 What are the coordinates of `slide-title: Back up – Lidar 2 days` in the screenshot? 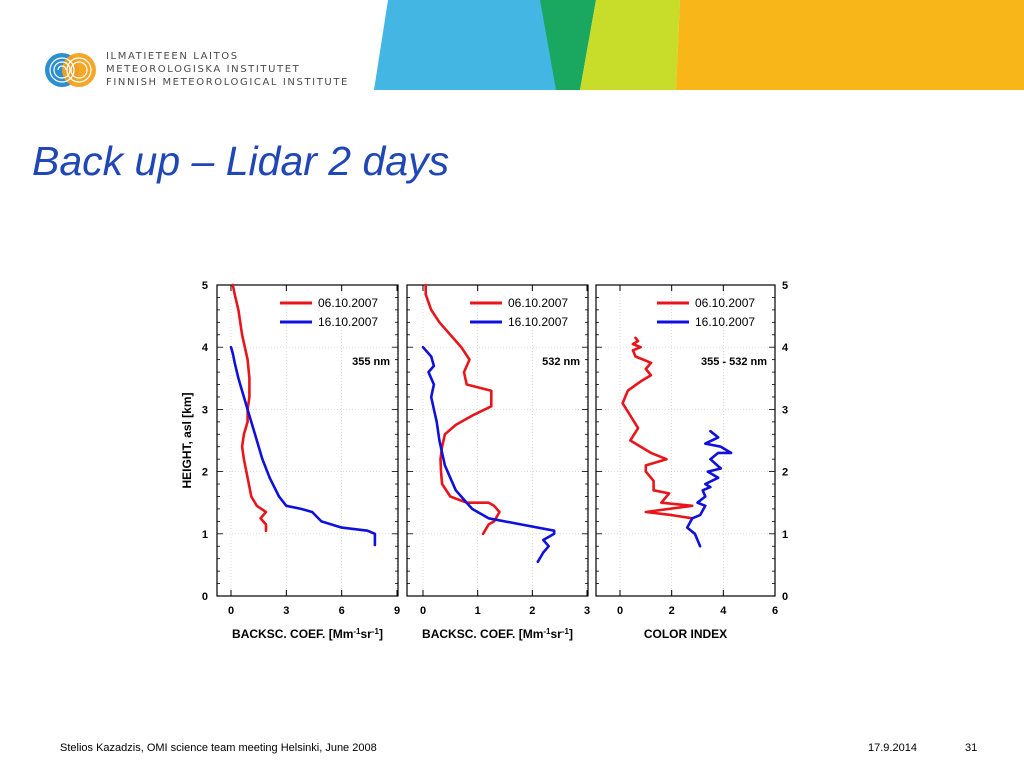 It's located at (241, 161).